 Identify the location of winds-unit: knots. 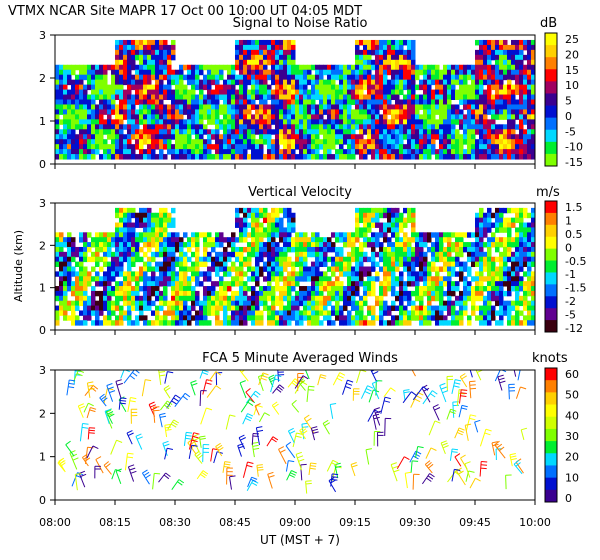
(550, 358).